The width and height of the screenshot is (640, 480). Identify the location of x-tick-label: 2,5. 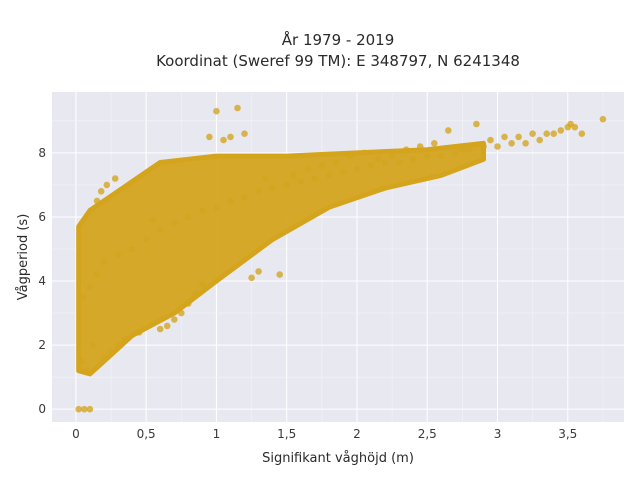
(427, 434).